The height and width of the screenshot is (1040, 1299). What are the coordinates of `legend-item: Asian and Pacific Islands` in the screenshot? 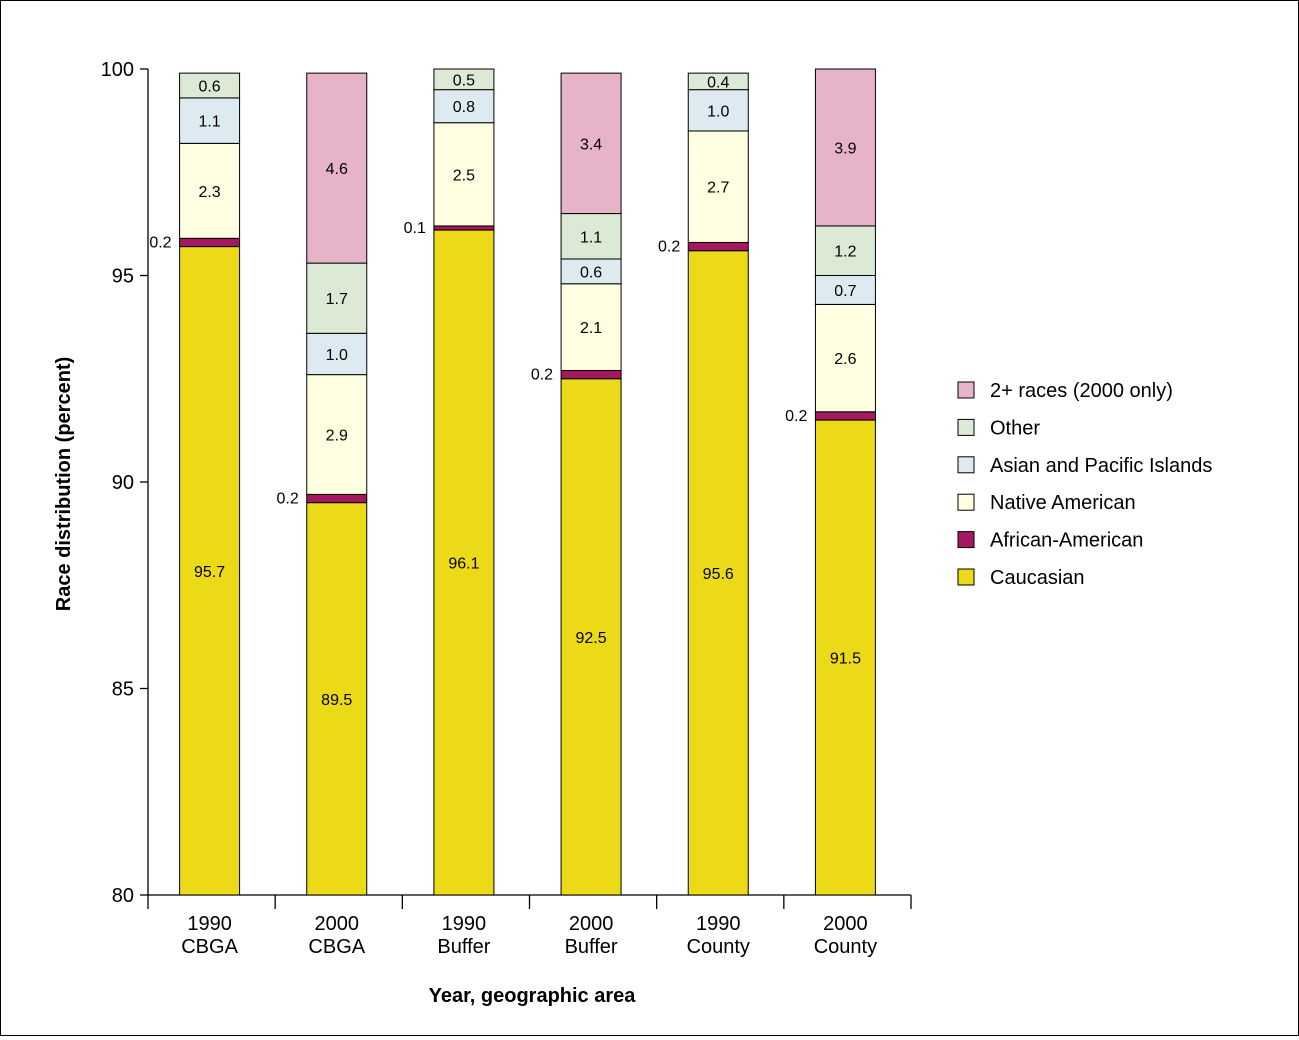 It's located at (1084, 466).